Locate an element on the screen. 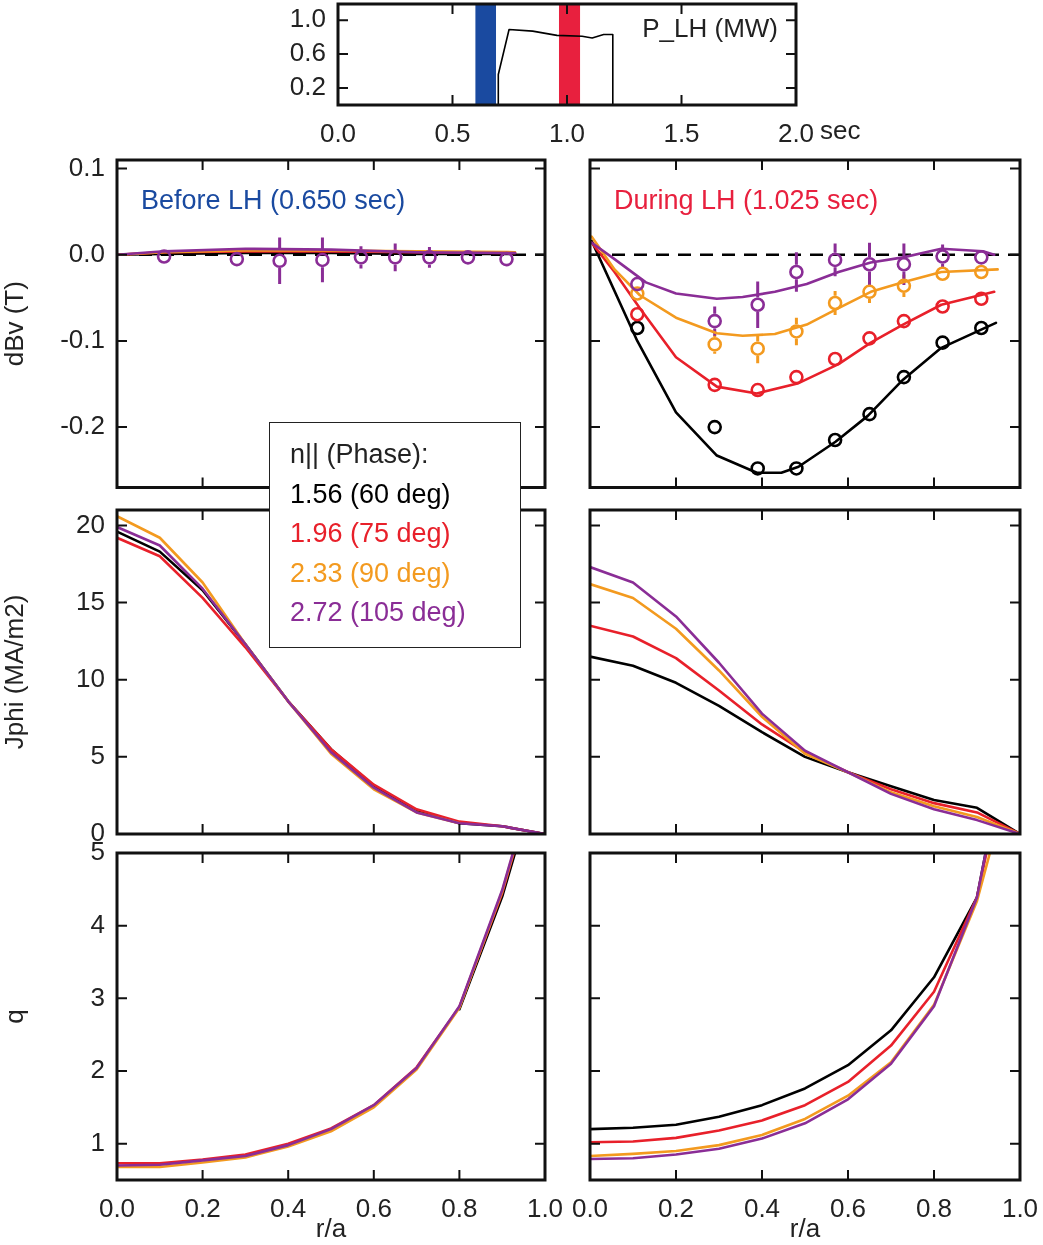 The height and width of the screenshot is (1245, 1043). y-tick-label: -0.2 is located at coordinates (82, 425).